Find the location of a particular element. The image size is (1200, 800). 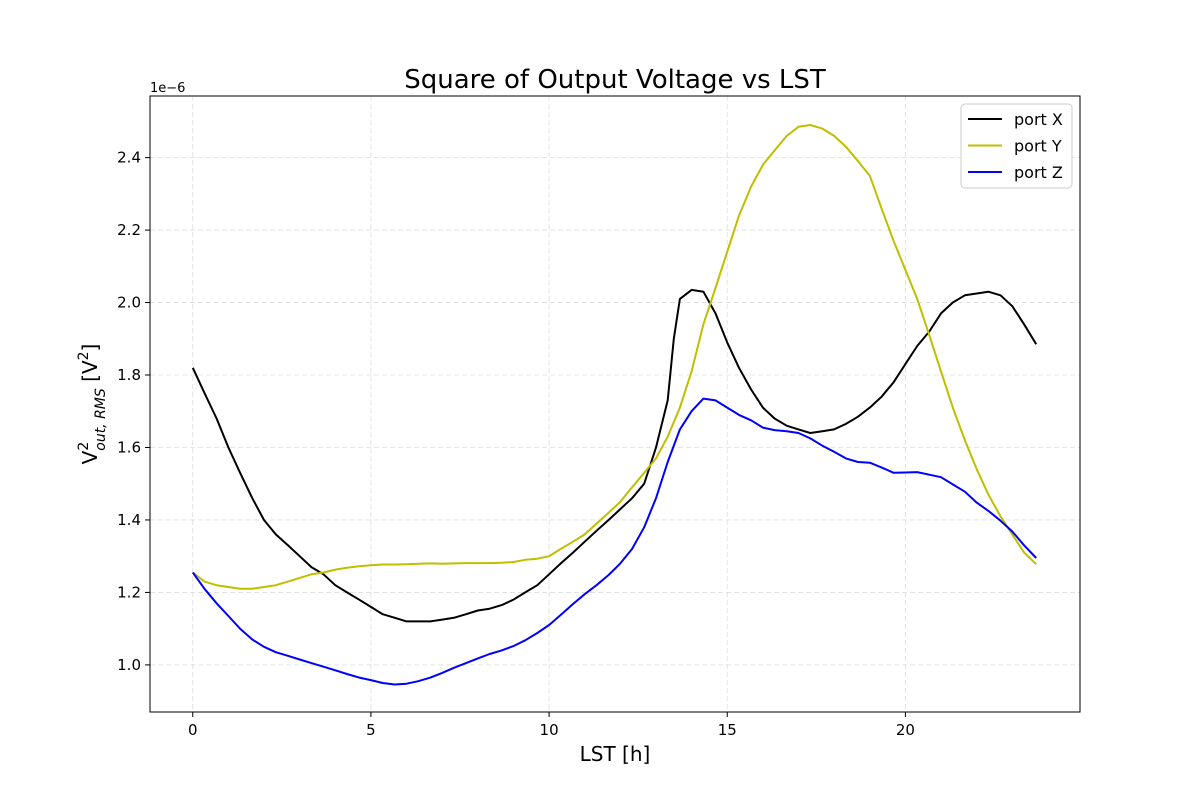

x-axis: 0 5 10 15 20 is located at coordinates (551, 725).